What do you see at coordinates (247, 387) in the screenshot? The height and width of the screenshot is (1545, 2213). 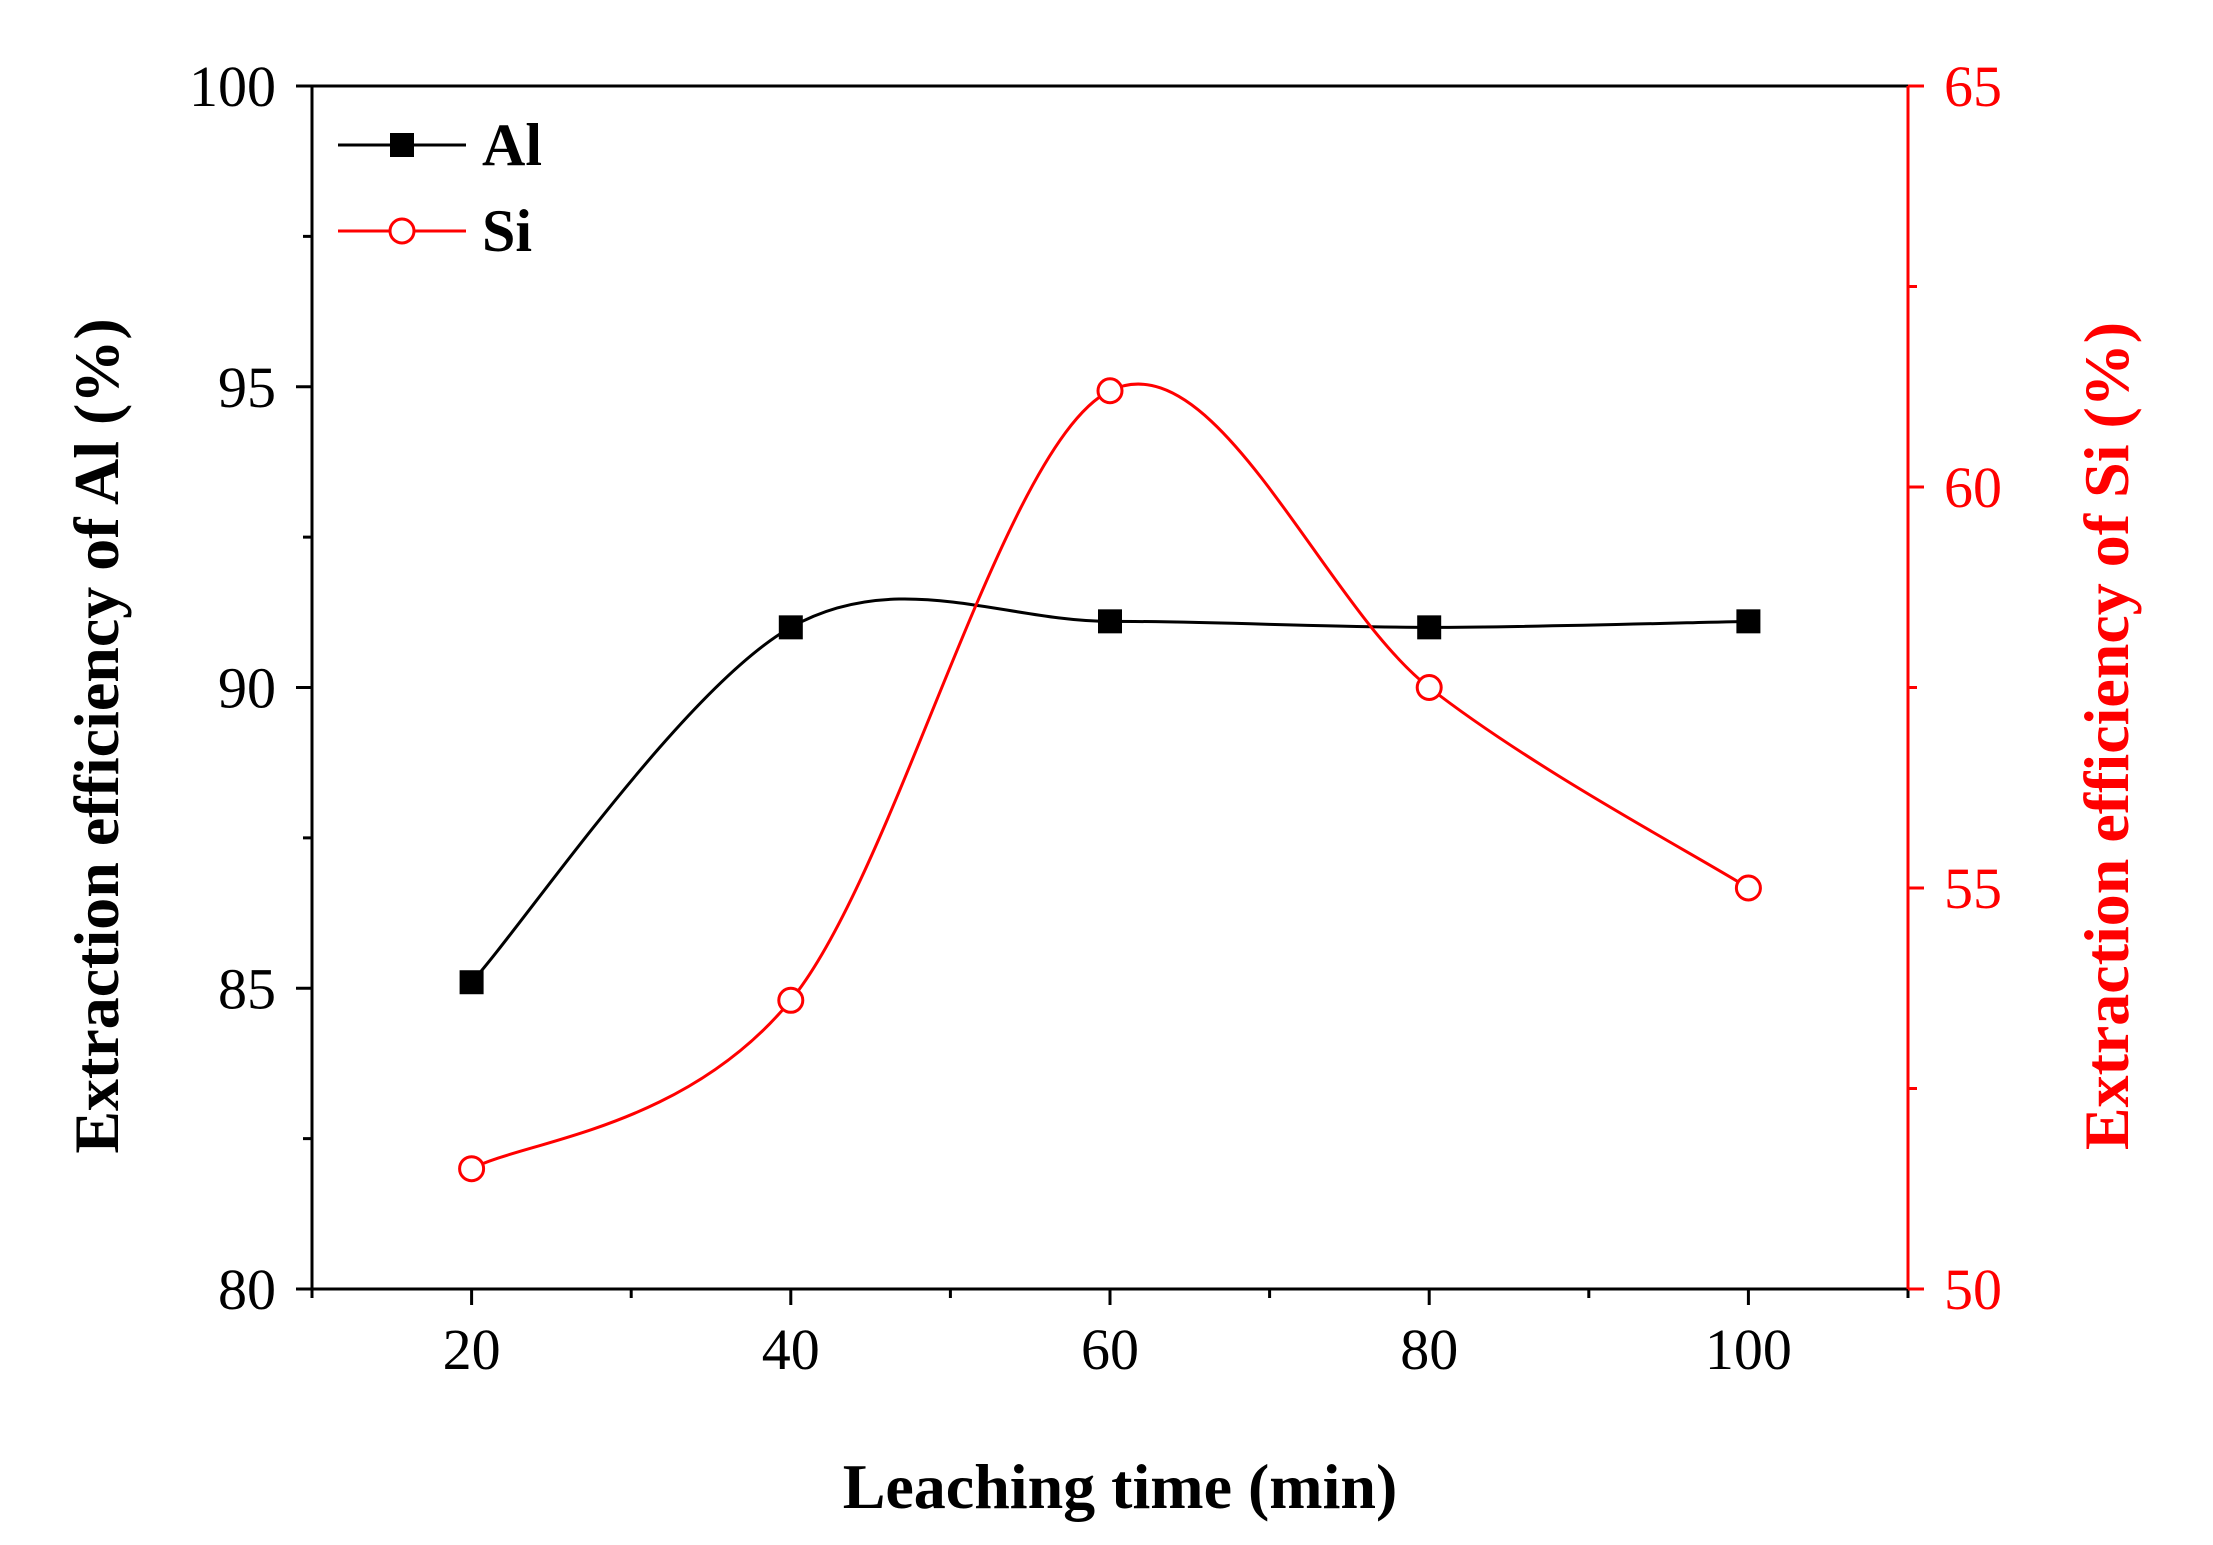 I see `y-tick-label-left: 95` at bounding box center [247, 387].